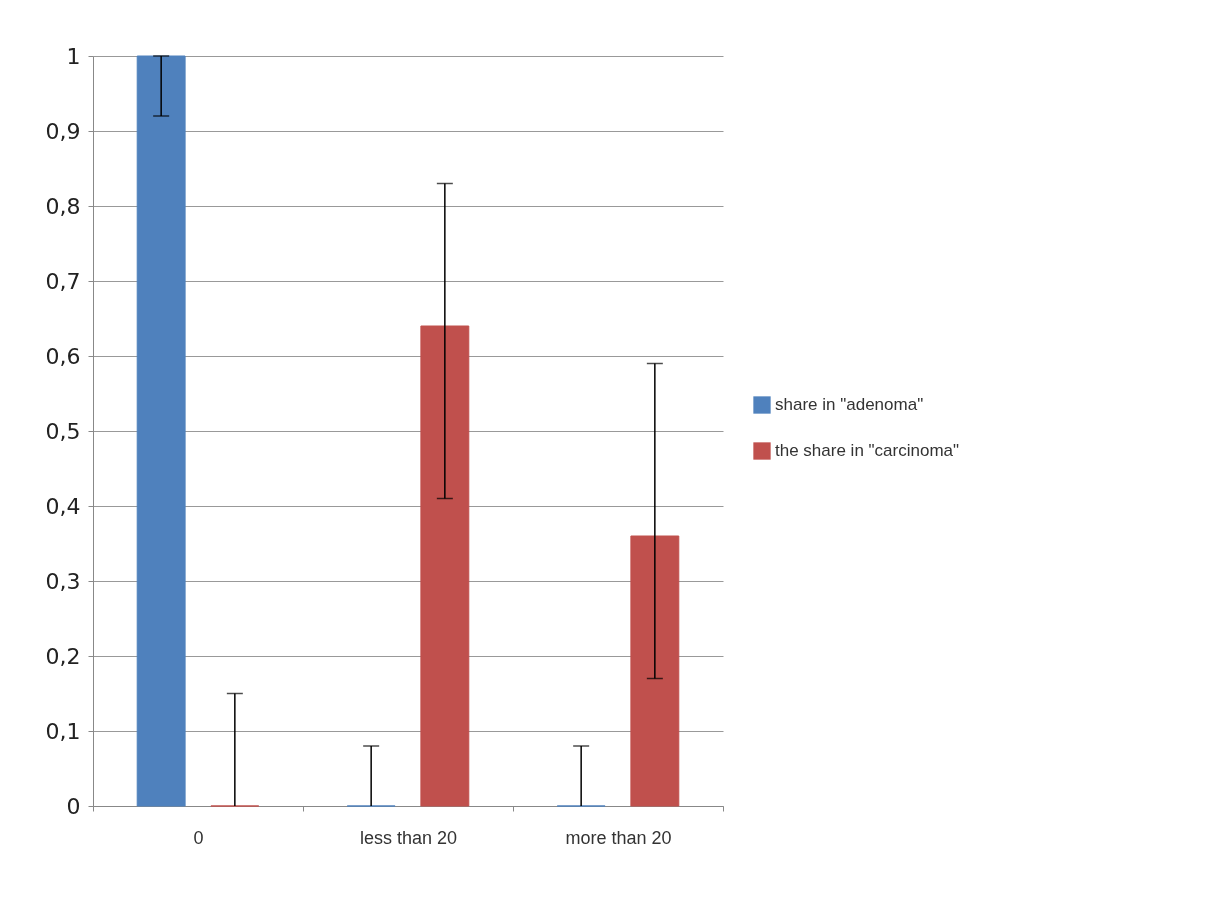 This screenshot has width=1221, height=906. Describe the element at coordinates (63, 581) in the screenshot. I see `y-tick-label: 0,3` at that location.